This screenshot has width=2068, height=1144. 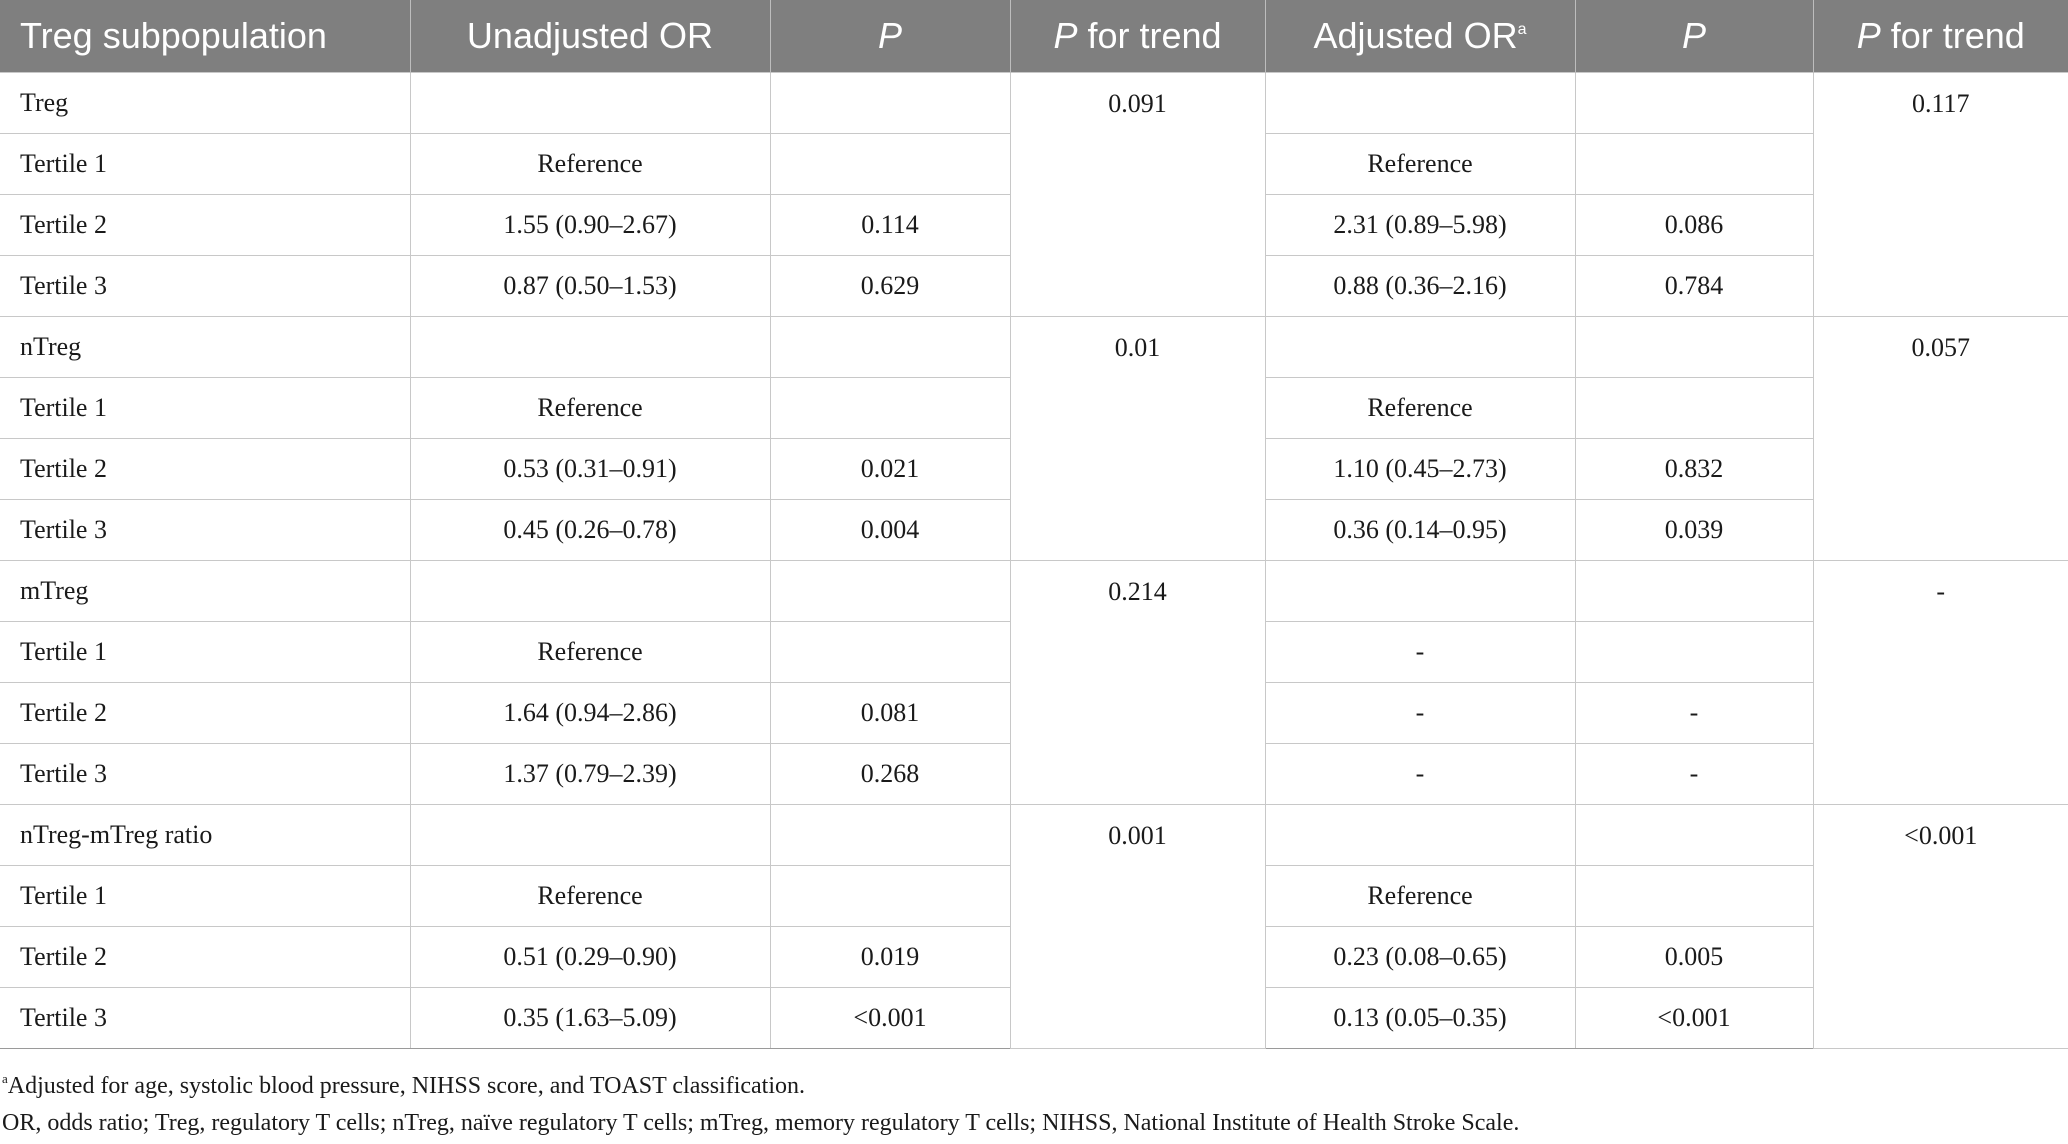 I want to click on header-adjusted-p: P, so click(x=1694, y=36).